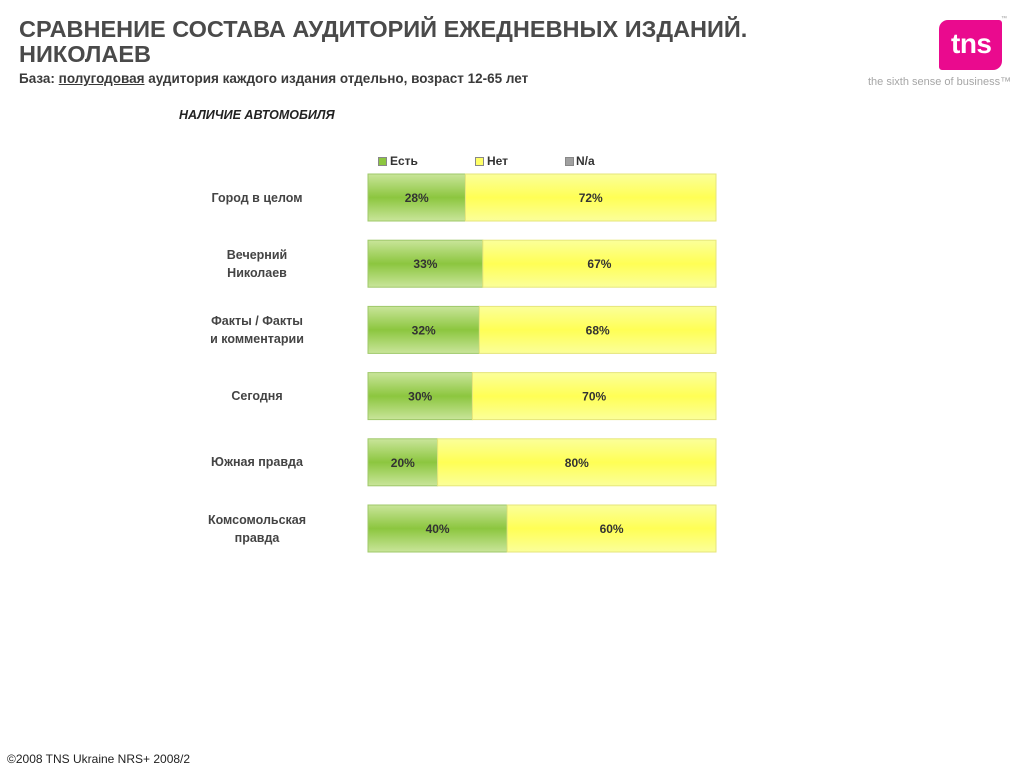  I want to click on data-label-net-0: 72%, so click(591, 198).